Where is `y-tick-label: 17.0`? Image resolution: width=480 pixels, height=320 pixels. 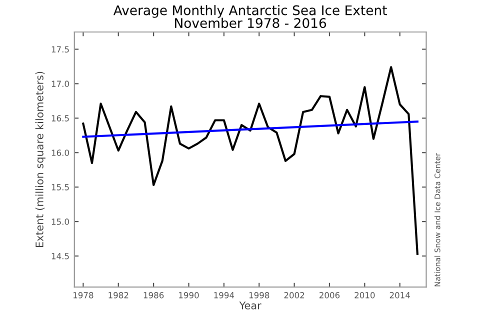
y-tick-label: 17.0 is located at coordinates (60, 83).